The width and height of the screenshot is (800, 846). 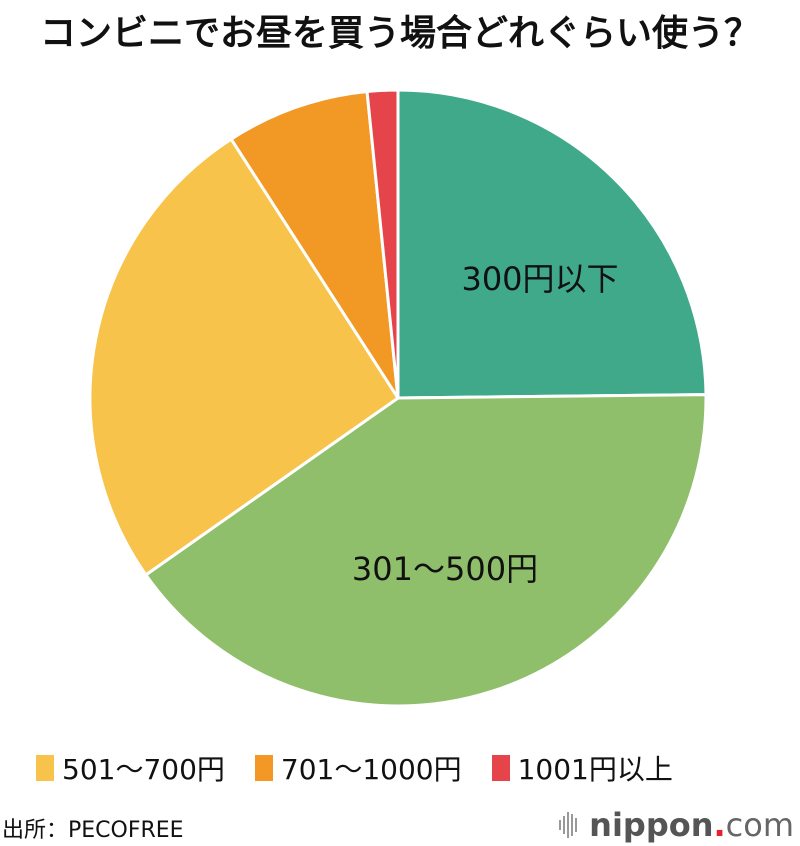 I want to click on slice-label: 300円以下, so click(x=539, y=279).